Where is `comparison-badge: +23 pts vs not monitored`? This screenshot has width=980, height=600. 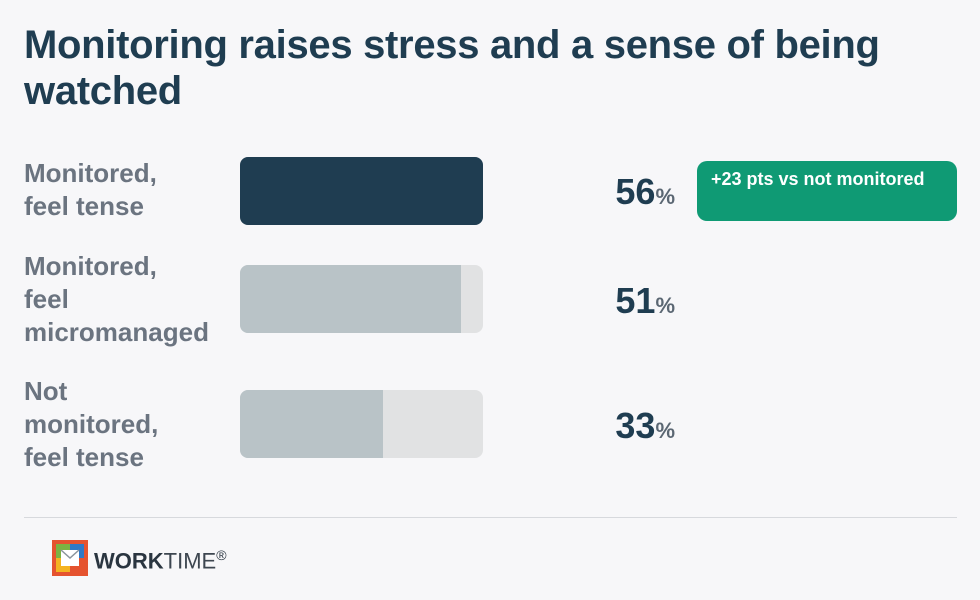
comparison-badge: +23 pts vs not monitored is located at coordinates (827, 191).